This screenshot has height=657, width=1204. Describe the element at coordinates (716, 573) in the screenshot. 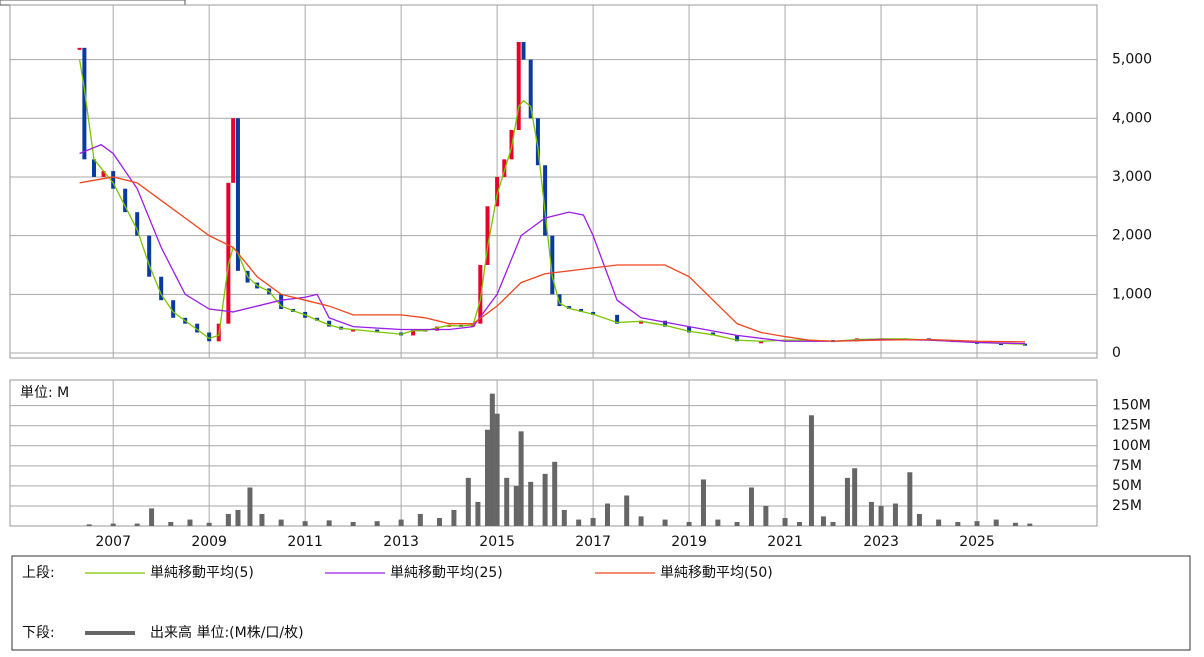

I see `legend-label: 単純移動平均(50)` at that location.